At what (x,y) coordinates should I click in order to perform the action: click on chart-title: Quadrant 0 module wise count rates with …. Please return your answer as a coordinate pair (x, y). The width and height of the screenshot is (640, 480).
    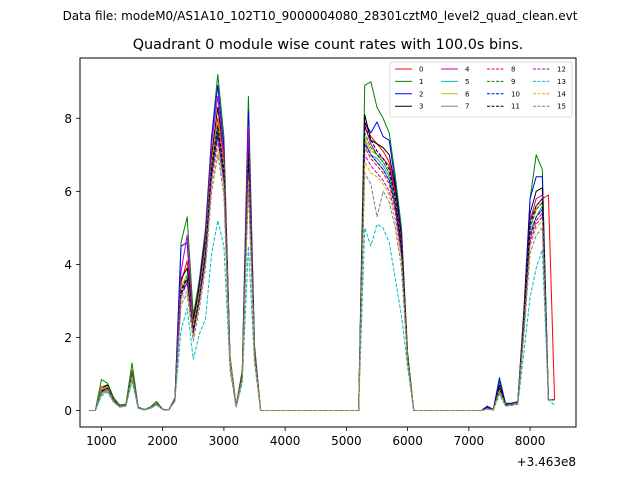
    Looking at the image, I should click on (328, 45).